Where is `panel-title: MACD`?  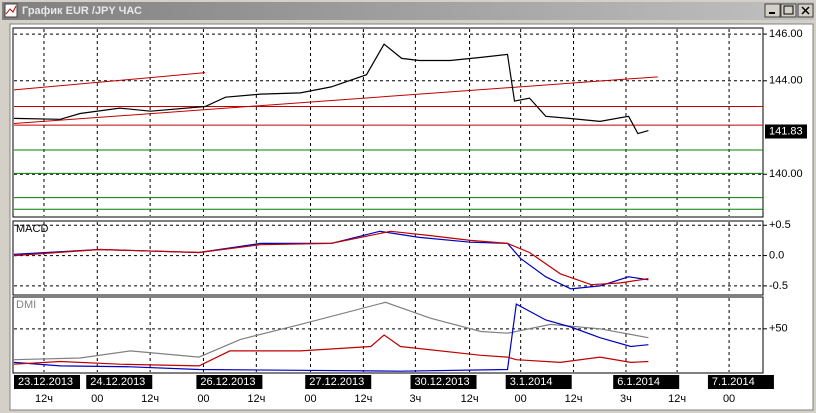
panel-title: MACD is located at coordinates (32, 229).